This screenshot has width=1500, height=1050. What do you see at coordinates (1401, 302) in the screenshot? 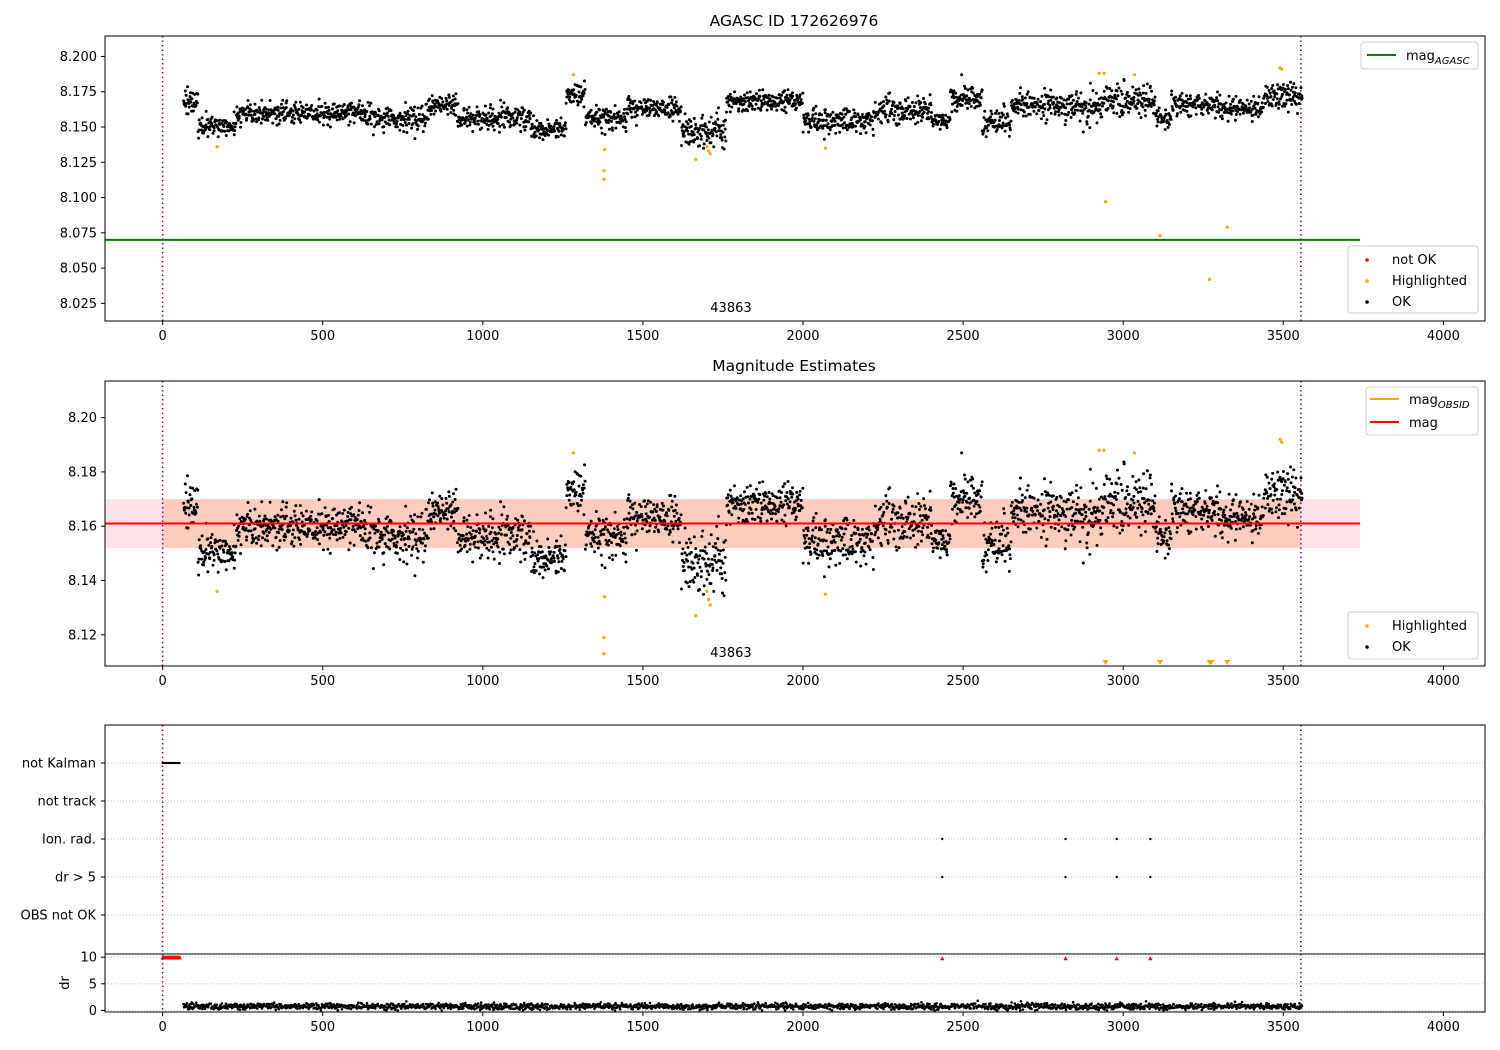
I see `legend-ok-label: OK` at bounding box center [1401, 302].